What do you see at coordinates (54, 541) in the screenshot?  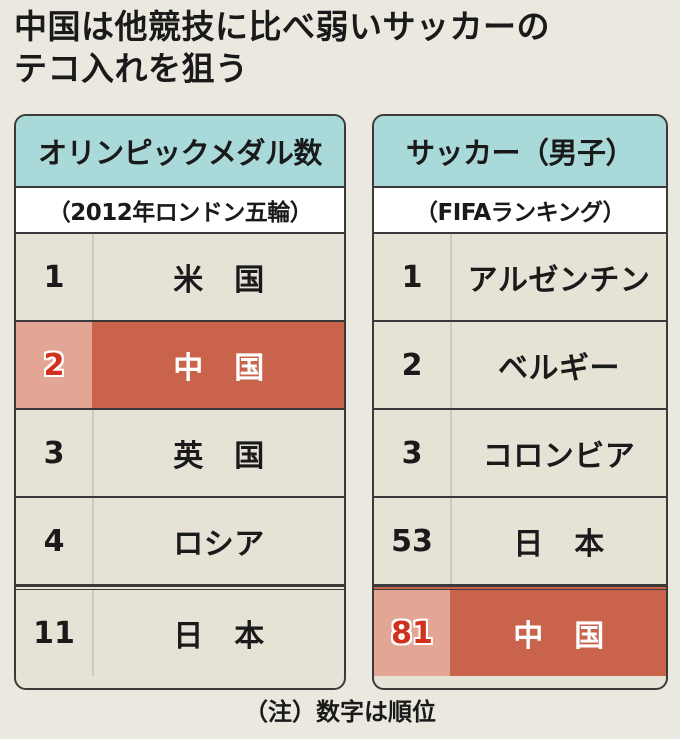 I see `rank-cell: 4` at bounding box center [54, 541].